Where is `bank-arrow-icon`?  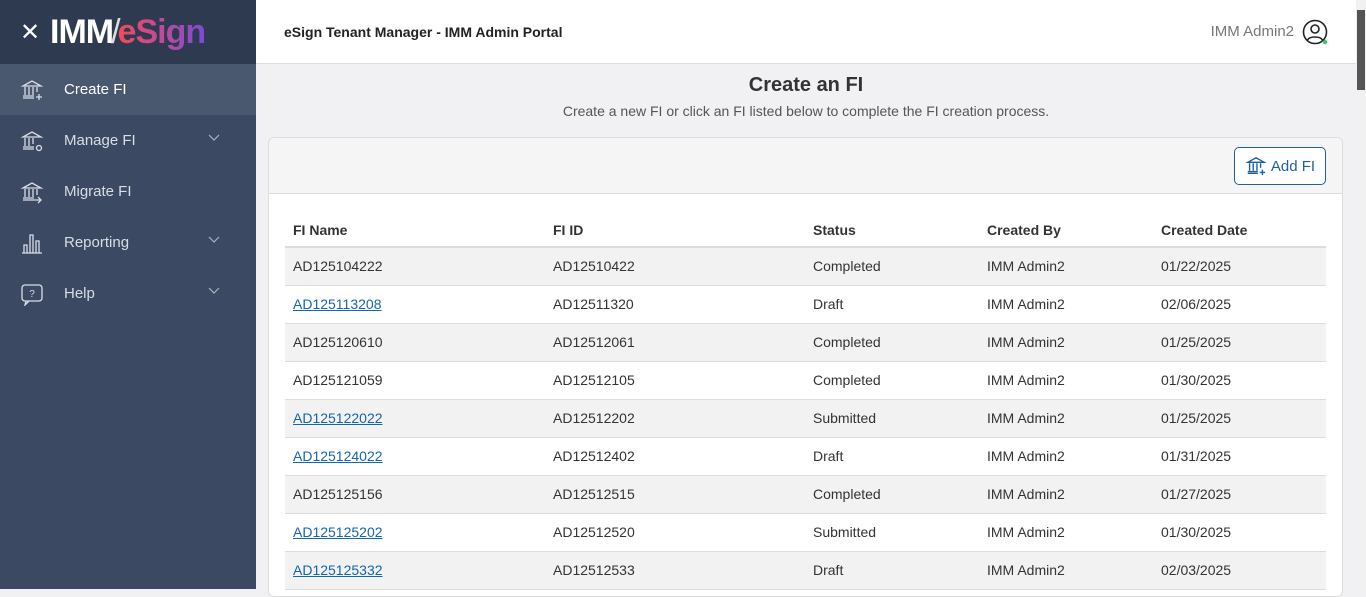 bank-arrow-icon is located at coordinates (32, 192).